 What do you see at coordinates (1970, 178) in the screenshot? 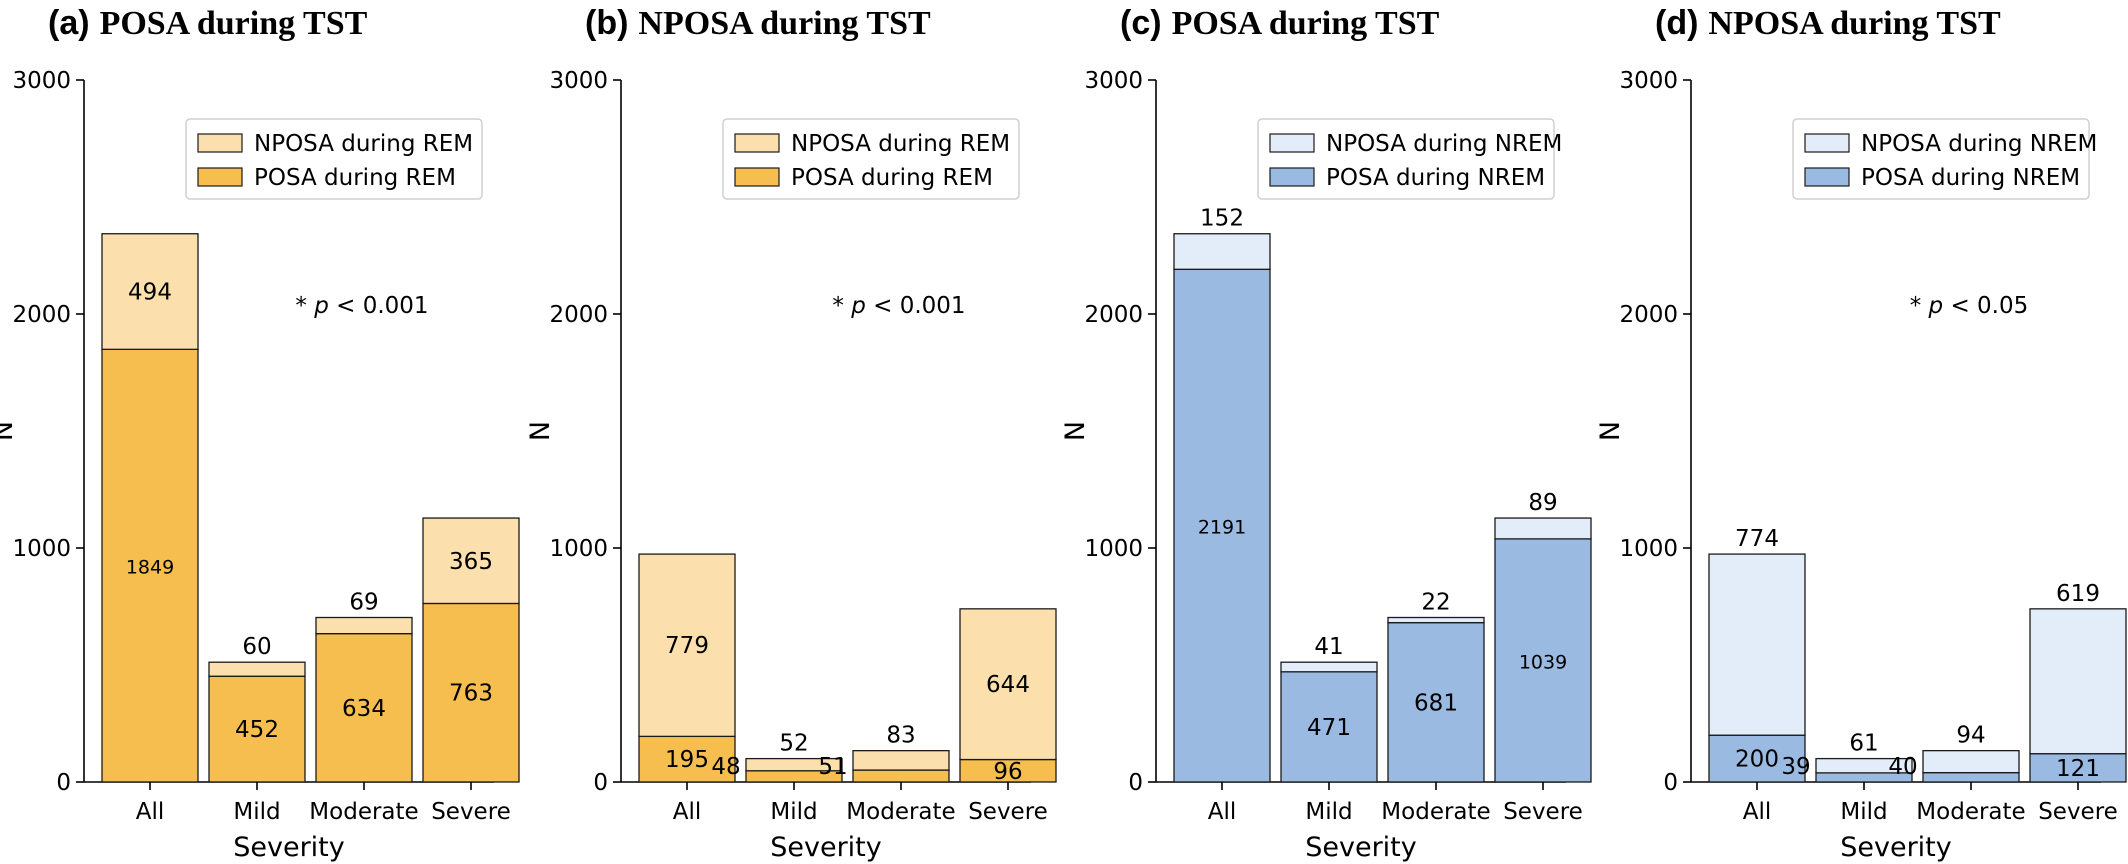
I see `legend-label-posa: POSA during NREM` at bounding box center [1970, 178].